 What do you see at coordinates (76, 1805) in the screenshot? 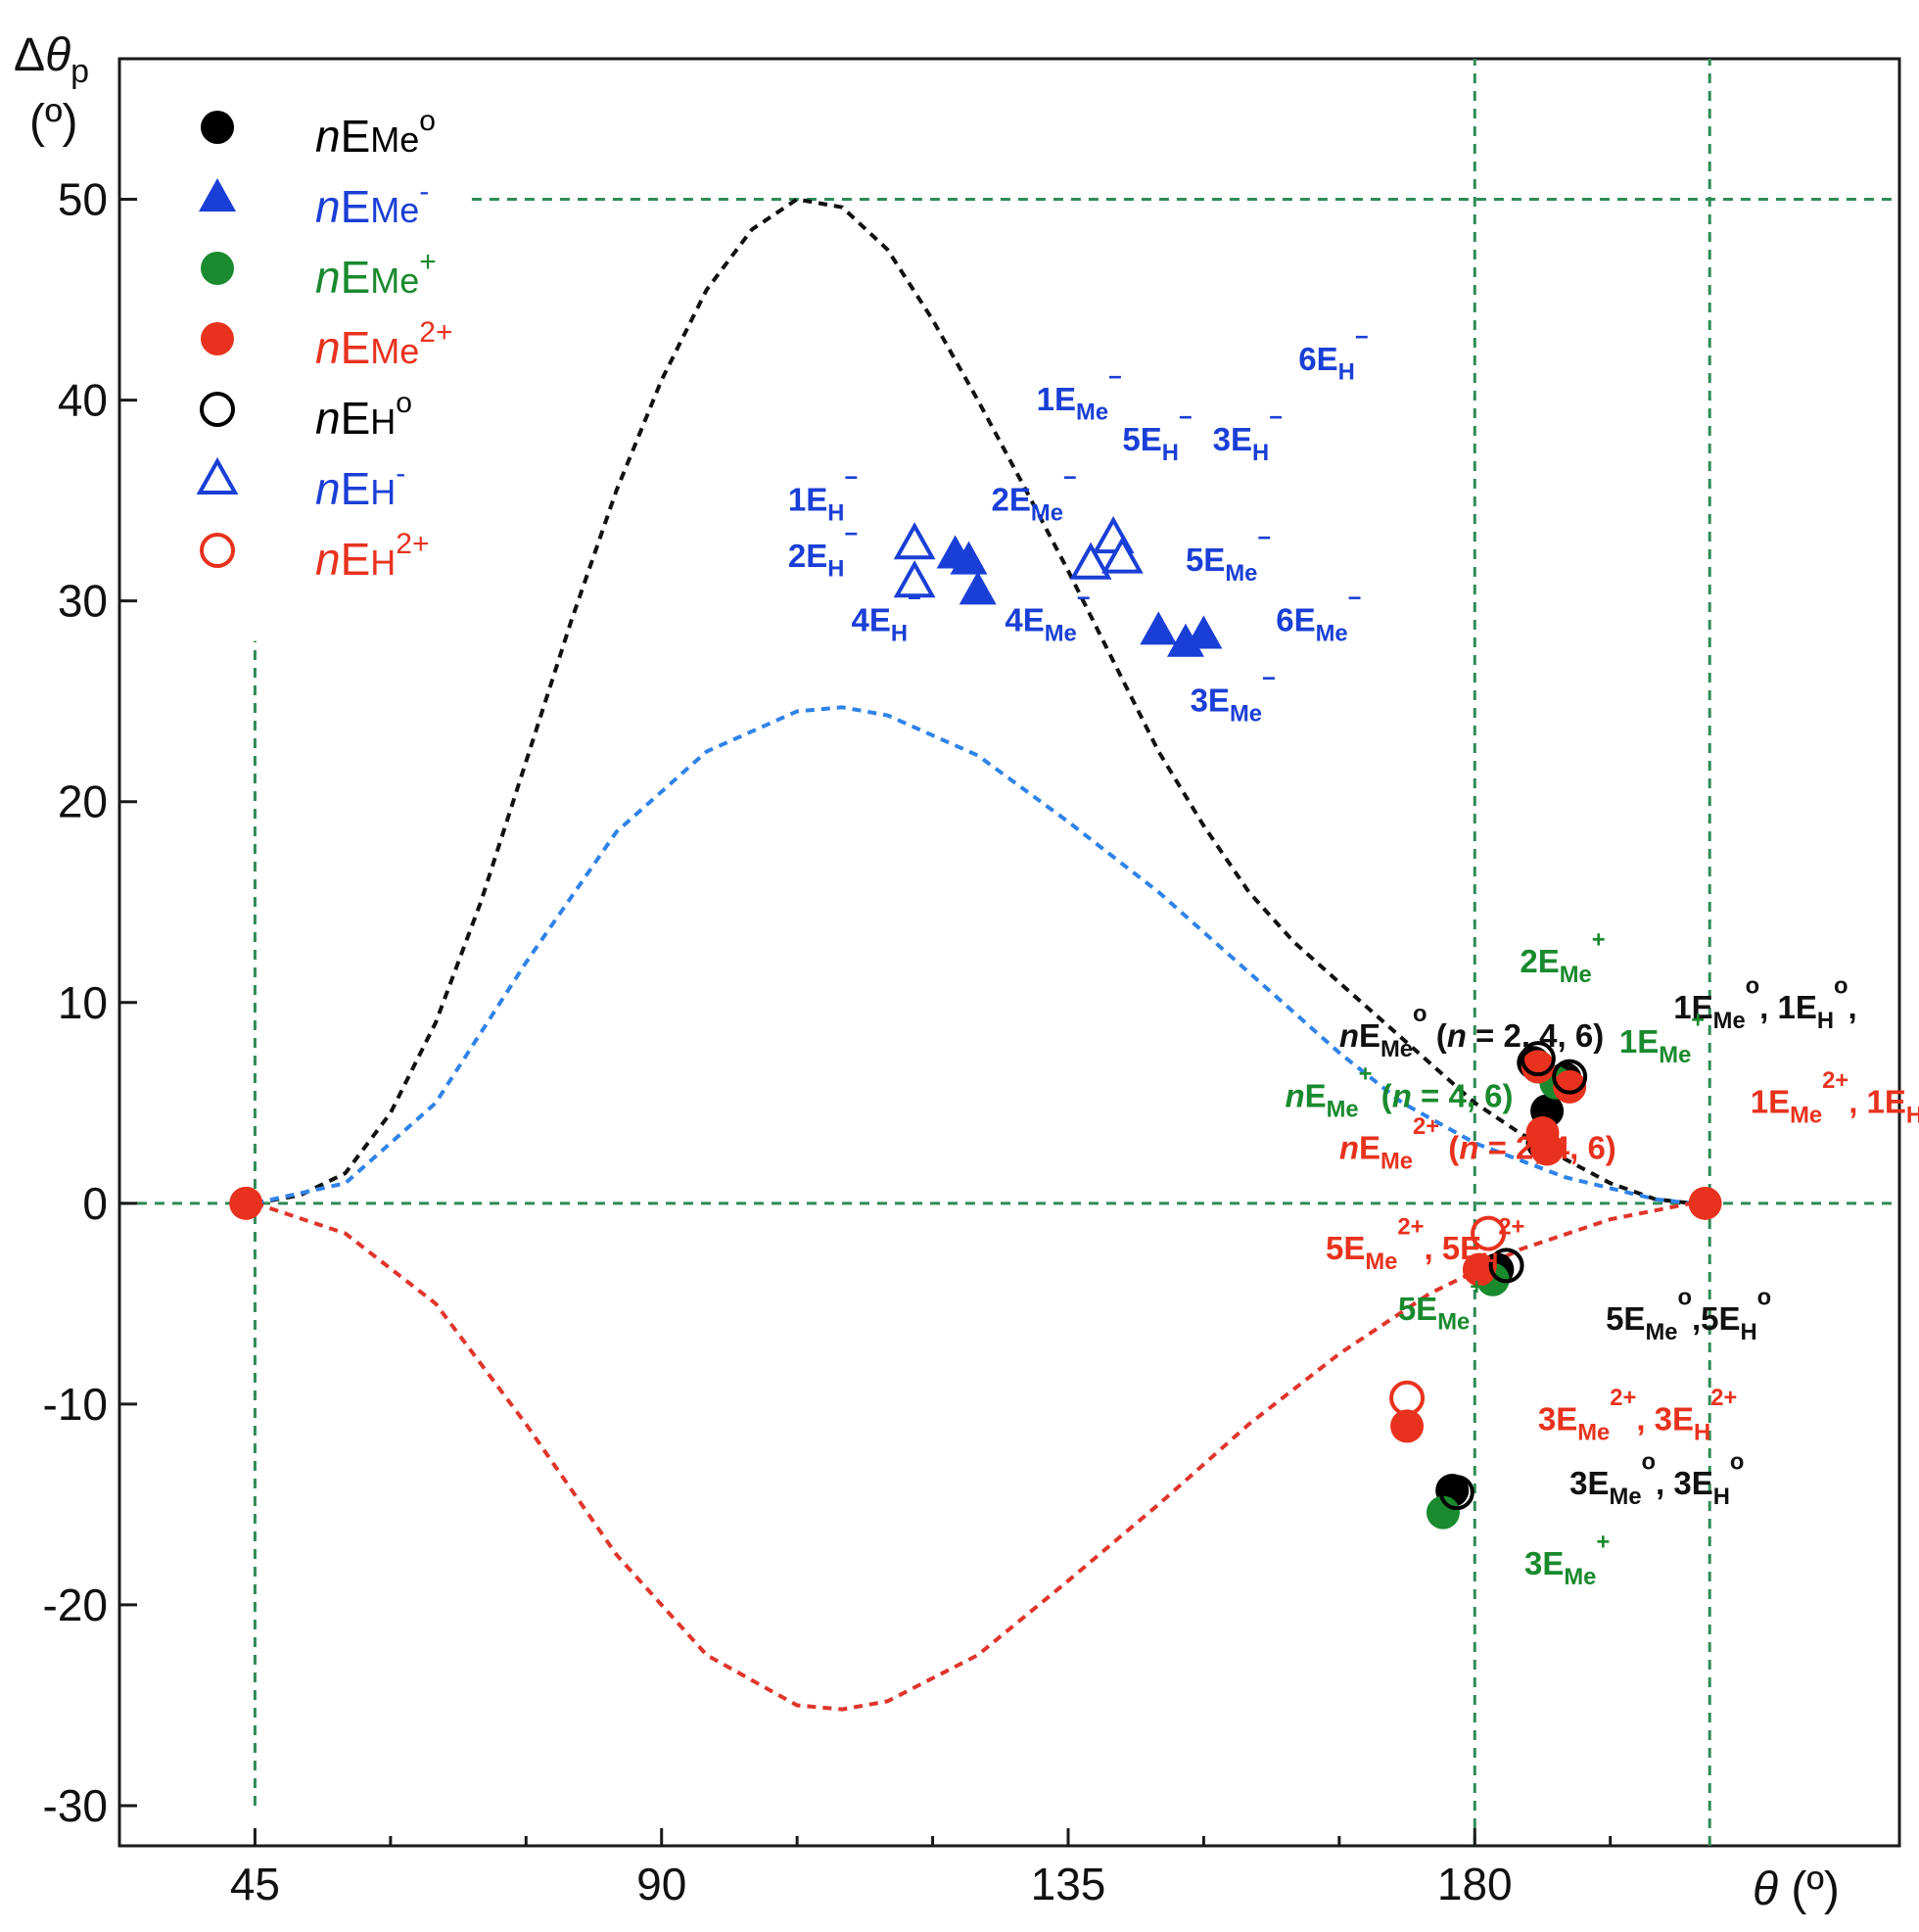
I see `y-tick-label: -30` at bounding box center [76, 1805].